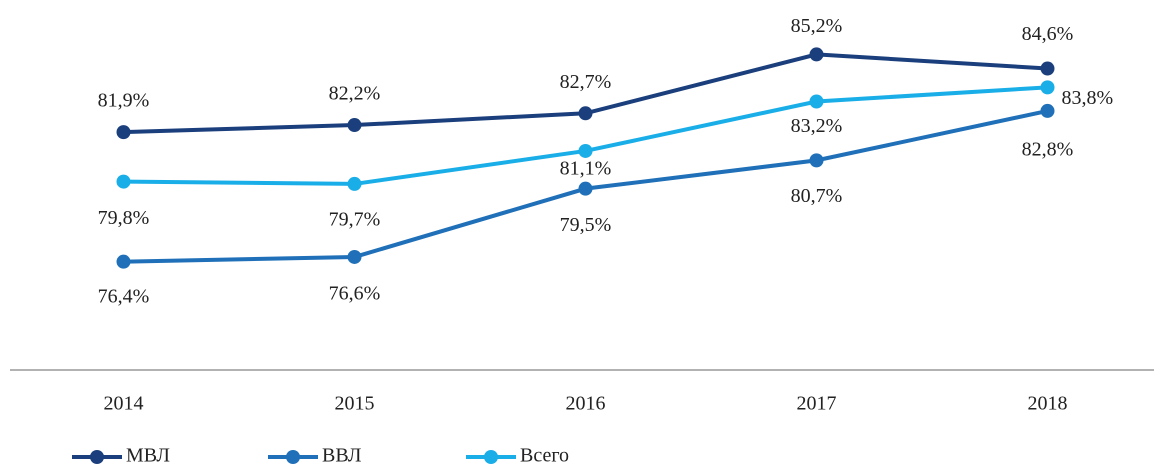  I want to click on x-tick-label: 2016, so click(586, 404).